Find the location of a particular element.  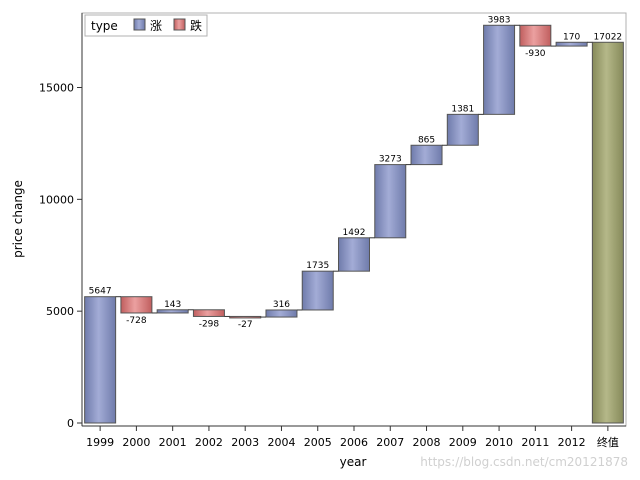

x-tick-label-9: 2008 is located at coordinates (427, 442).